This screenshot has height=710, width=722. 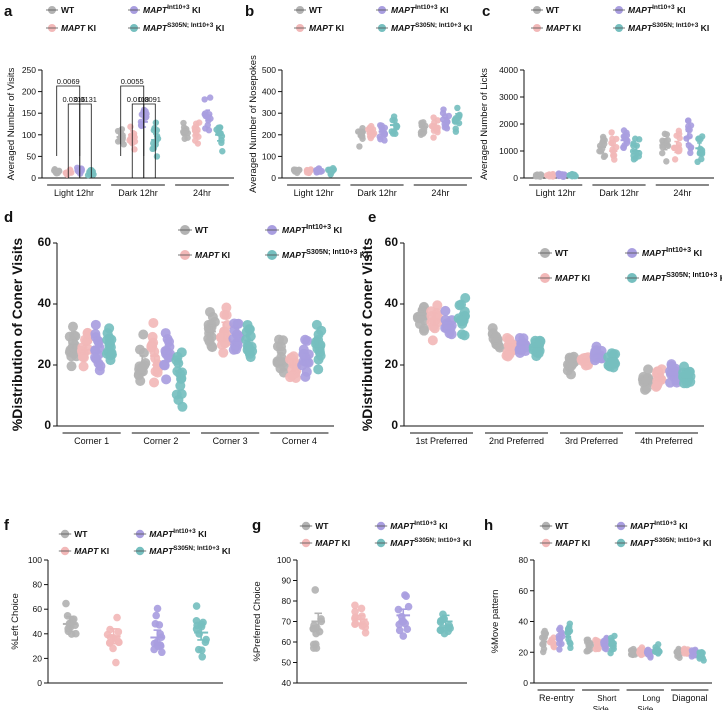 I want to click on y-tick-label: 0, so click(x=515, y=178).